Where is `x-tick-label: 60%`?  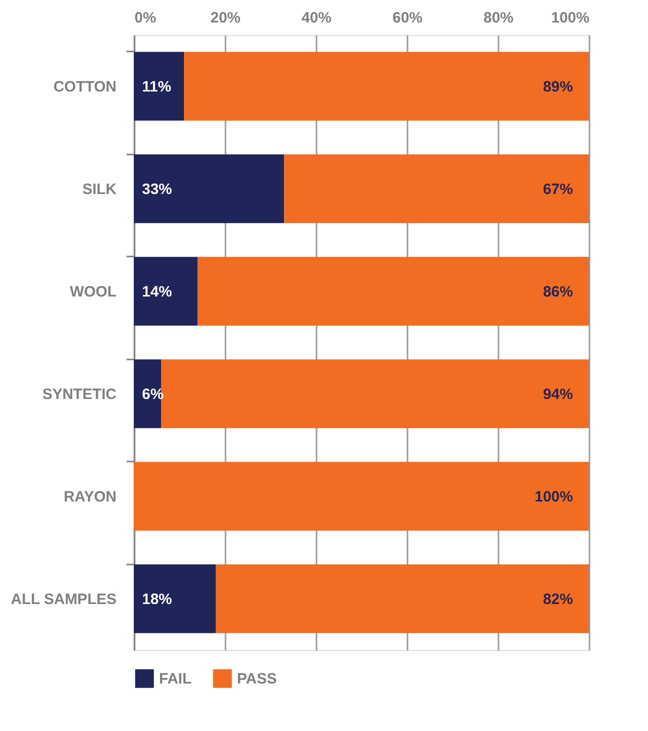 x-tick-label: 60% is located at coordinates (407, 18).